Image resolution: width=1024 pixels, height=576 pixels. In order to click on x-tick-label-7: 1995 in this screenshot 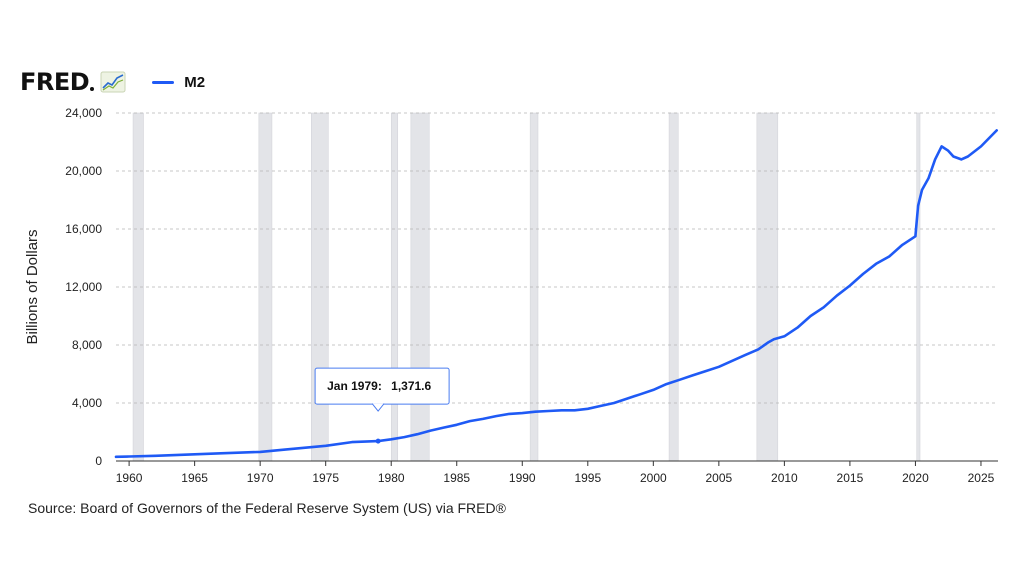, I will do `click(587, 478)`.